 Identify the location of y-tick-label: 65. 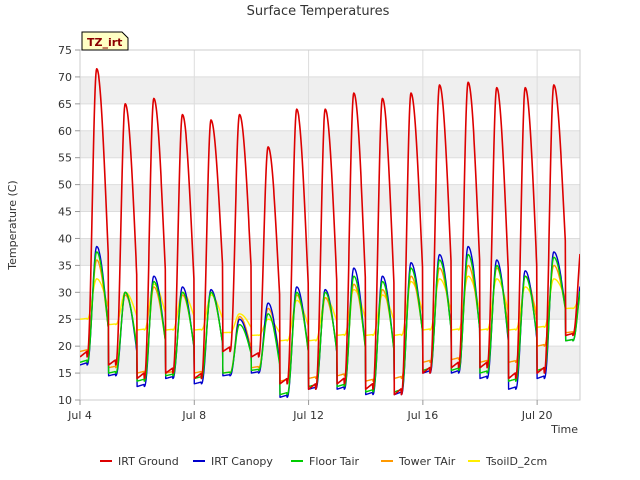
(65, 104).